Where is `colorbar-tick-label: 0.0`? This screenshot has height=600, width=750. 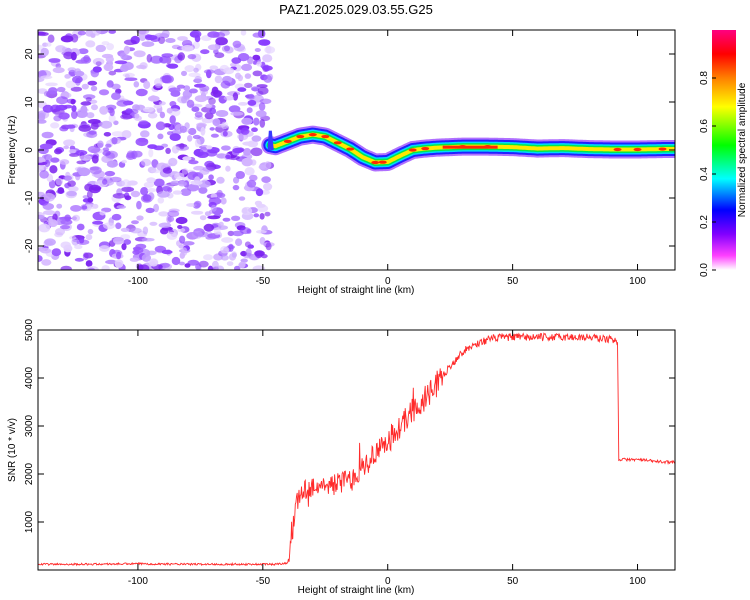 colorbar-tick-label: 0.0 is located at coordinates (704, 270).